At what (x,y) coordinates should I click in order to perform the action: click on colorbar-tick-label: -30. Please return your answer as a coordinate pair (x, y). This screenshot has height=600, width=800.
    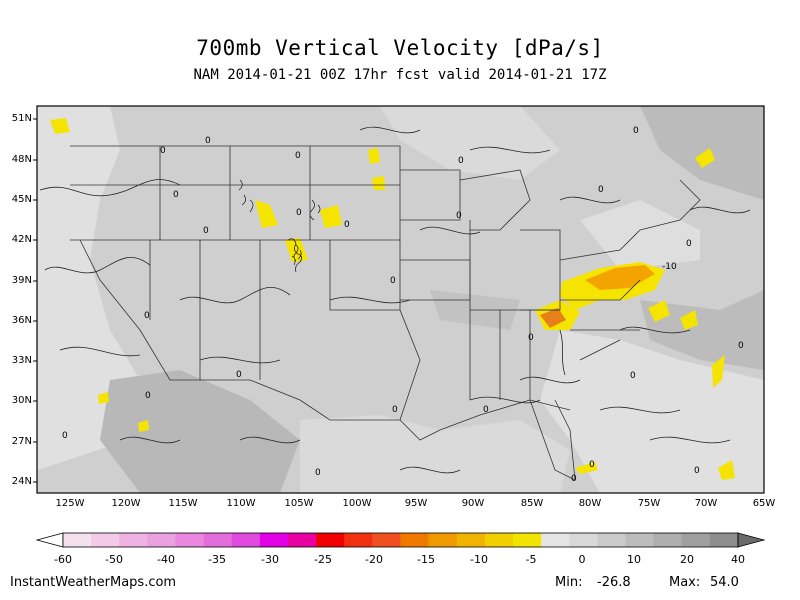
    Looking at the image, I should click on (270, 559).